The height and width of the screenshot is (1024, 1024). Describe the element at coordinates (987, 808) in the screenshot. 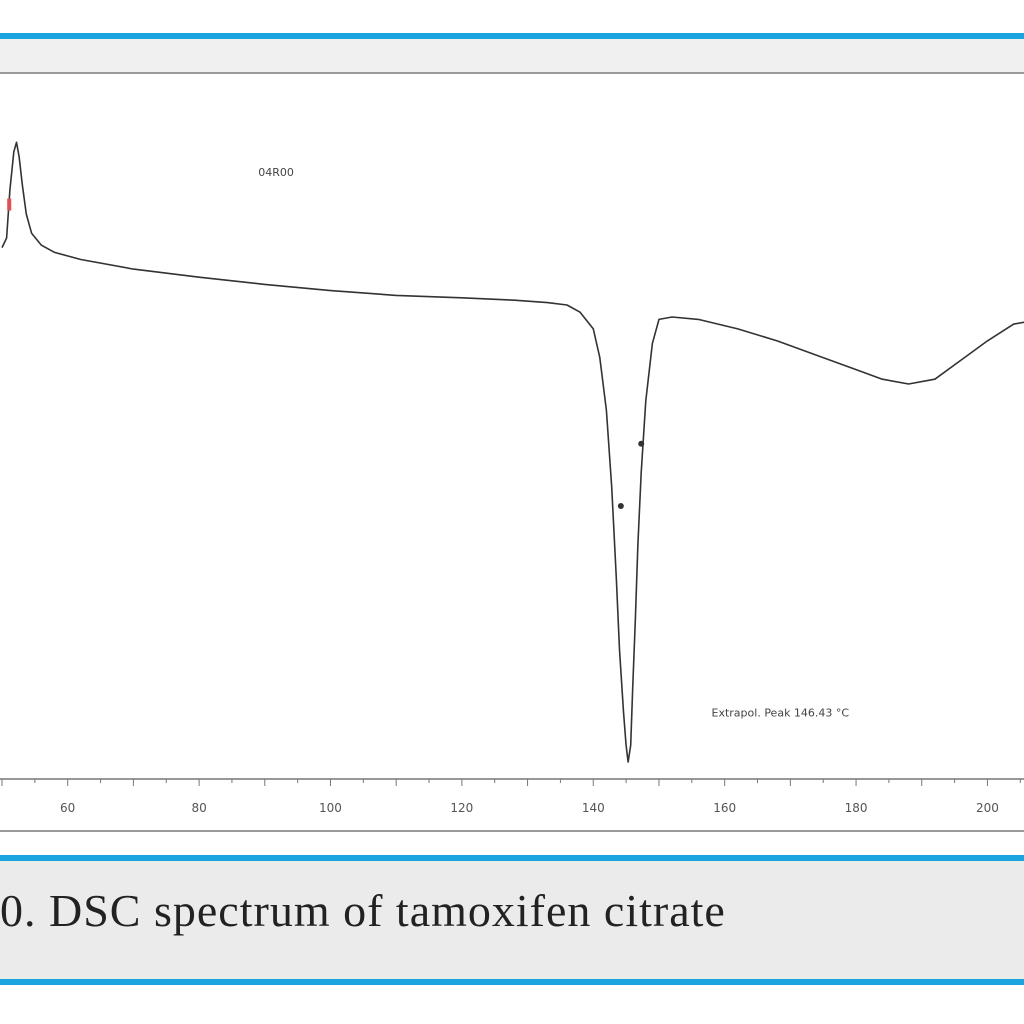

I see `x-tick-label: 200` at that location.